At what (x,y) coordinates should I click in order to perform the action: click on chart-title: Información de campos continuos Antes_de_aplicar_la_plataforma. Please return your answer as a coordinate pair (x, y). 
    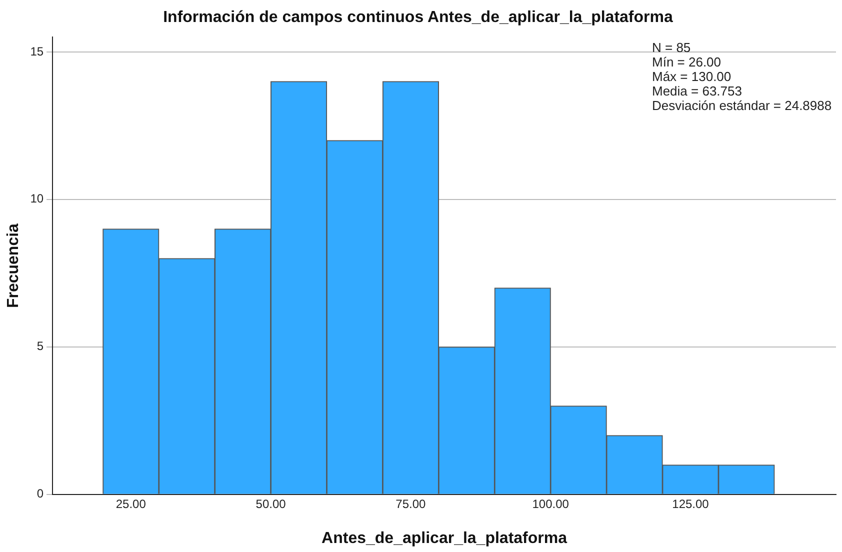
    Looking at the image, I should click on (418, 17).